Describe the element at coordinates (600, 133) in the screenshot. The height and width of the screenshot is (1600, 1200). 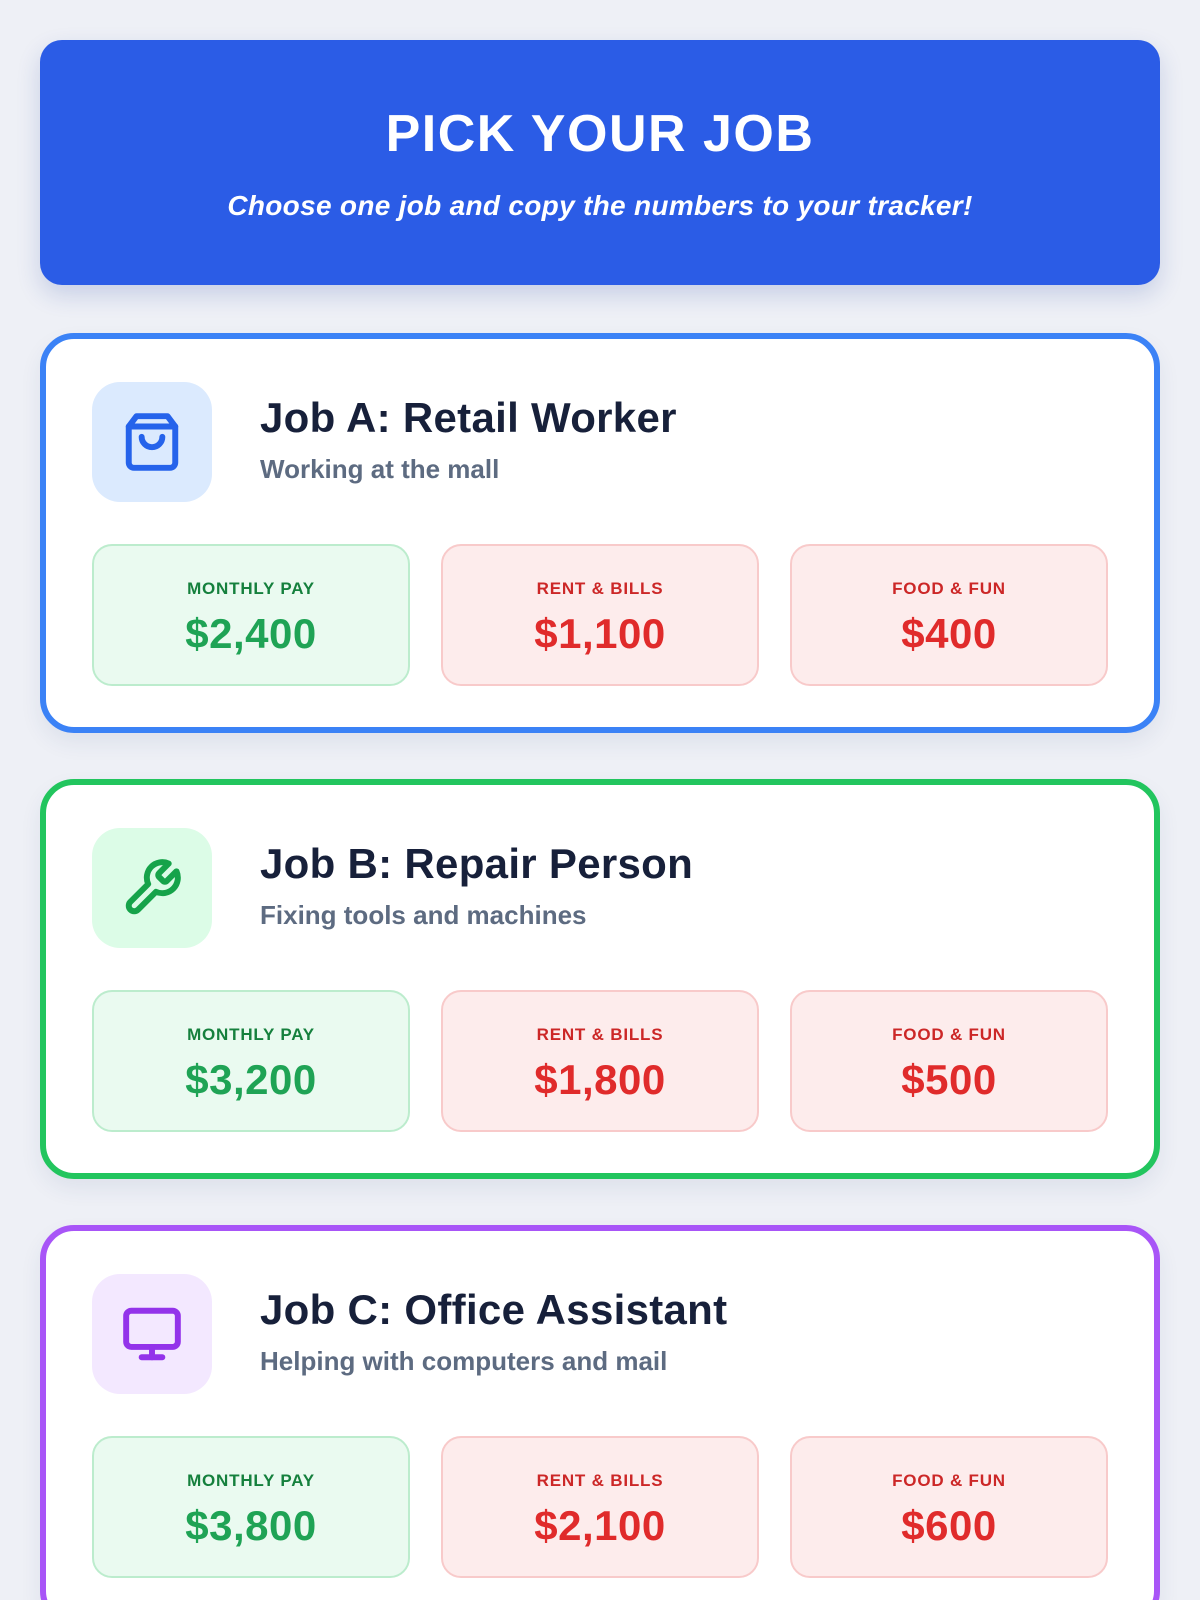
I see `page-title: PICK YOUR JOB` at that location.